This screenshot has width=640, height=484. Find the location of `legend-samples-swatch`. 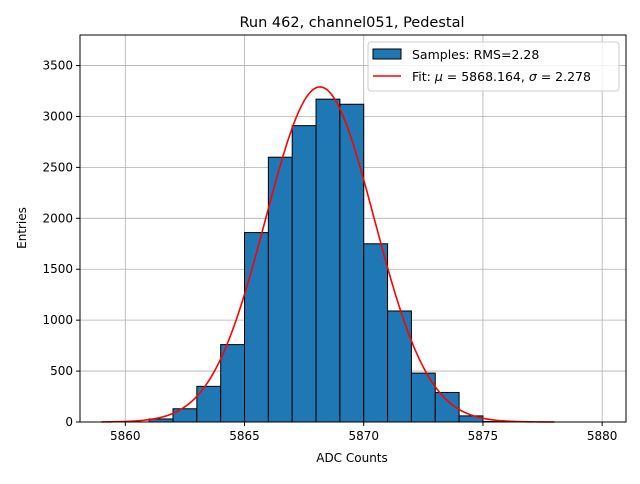

legend-samples-swatch is located at coordinates (387, 54).